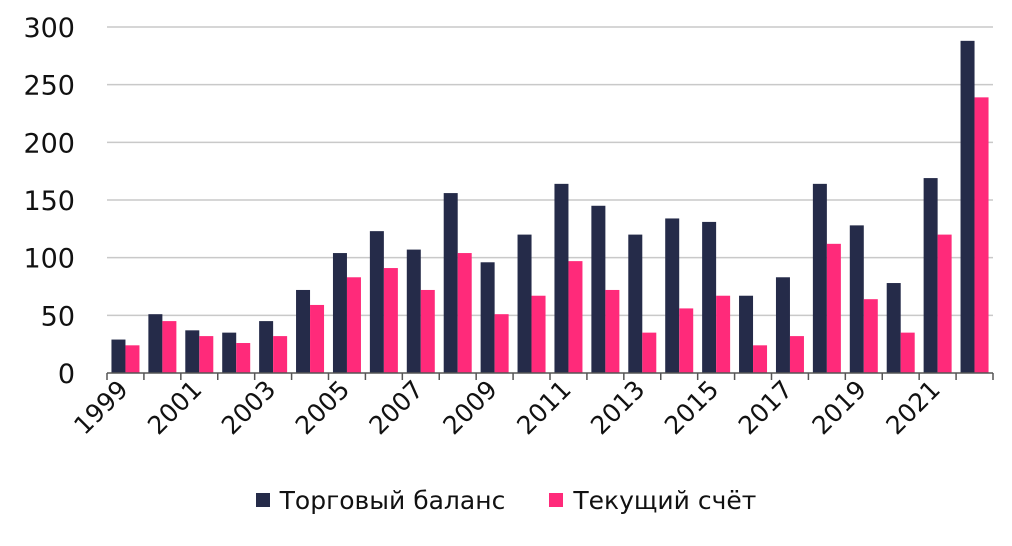 The width and height of the screenshot is (1012, 546). I want to click on bar-trade-balance-2020, so click(893, 328).